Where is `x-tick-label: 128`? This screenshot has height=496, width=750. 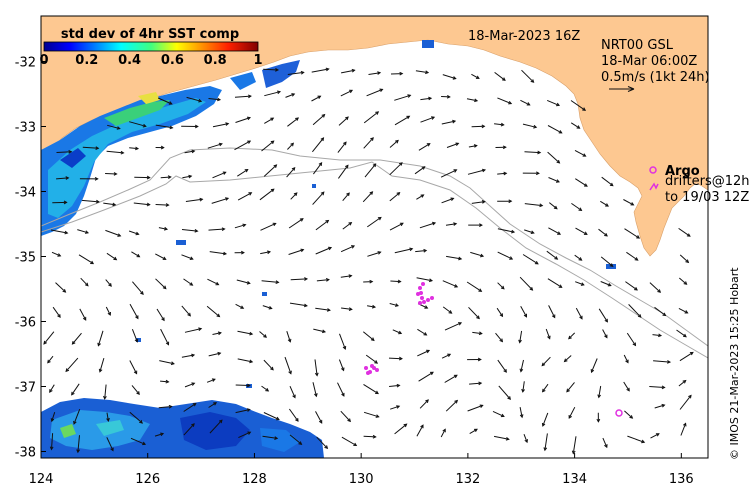 x-tick-label: 128 is located at coordinates (254, 479).